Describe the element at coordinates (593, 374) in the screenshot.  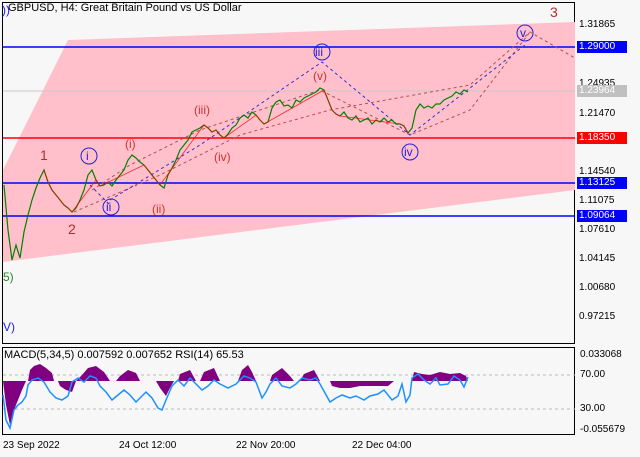
I see `indicator-axis-70: 70.00` at that location.